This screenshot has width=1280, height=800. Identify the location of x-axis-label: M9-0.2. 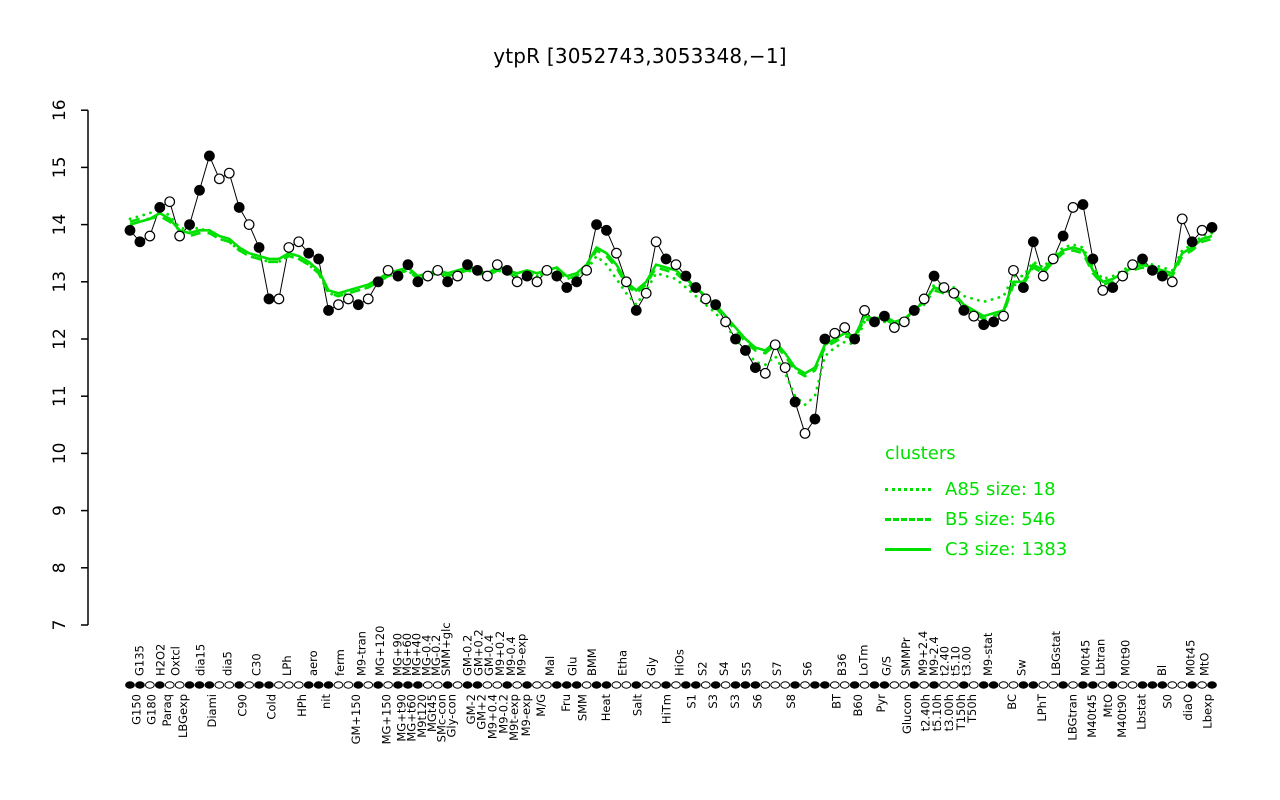
(503, 714).